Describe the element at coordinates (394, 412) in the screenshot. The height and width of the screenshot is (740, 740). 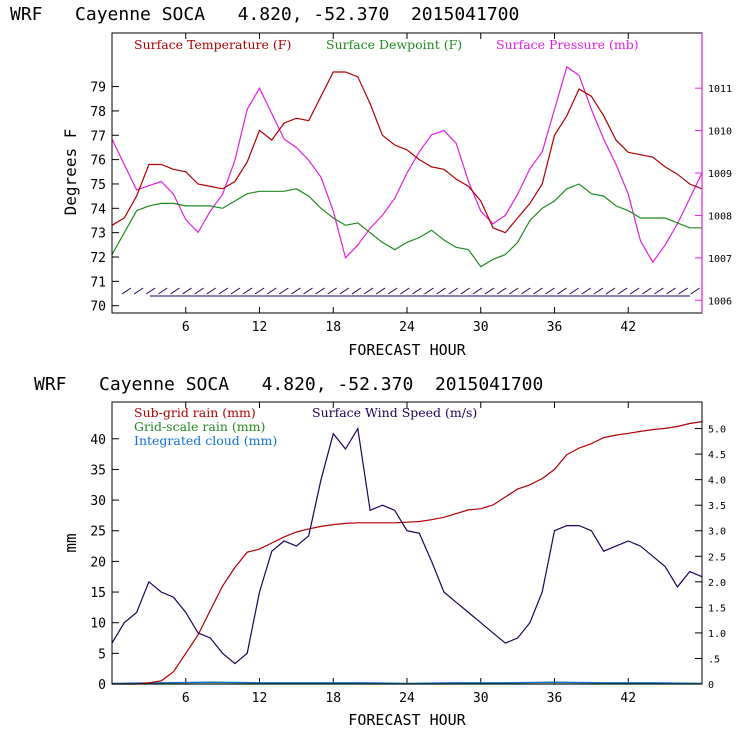
I see `legend-surface-wind-speed: Surface Wind Speed (m/s)` at that location.